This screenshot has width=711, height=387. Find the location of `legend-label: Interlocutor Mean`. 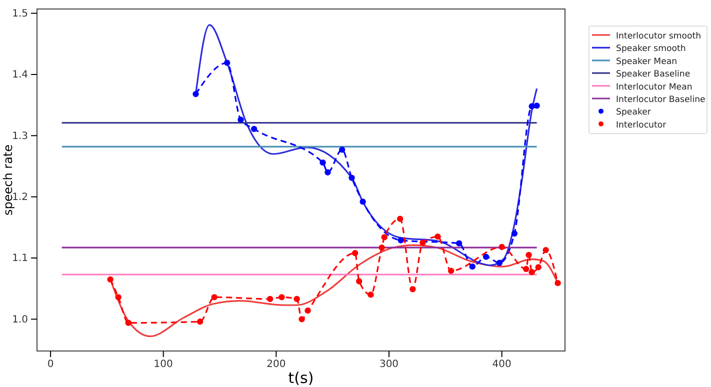

legend-label: Interlocutor Mean is located at coordinates (654, 87).